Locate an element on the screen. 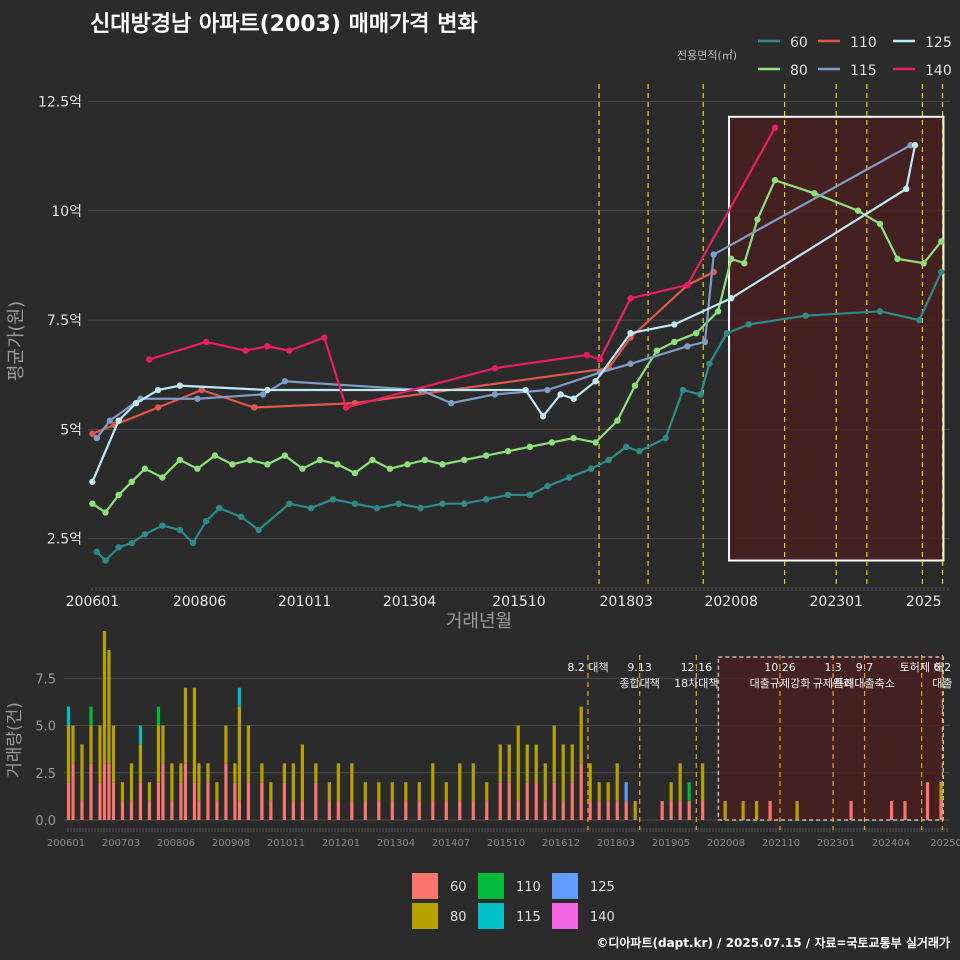 This screenshot has height=960, width=960. bar-highlight-region is located at coordinates (831, 738).